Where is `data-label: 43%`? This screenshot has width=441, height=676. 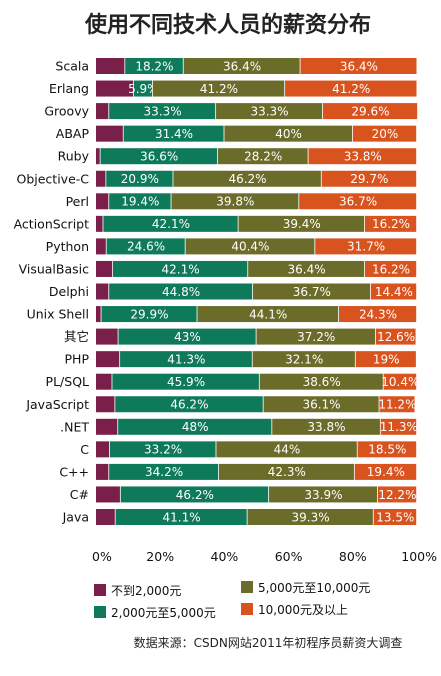
data-label: 43% is located at coordinates (187, 337).